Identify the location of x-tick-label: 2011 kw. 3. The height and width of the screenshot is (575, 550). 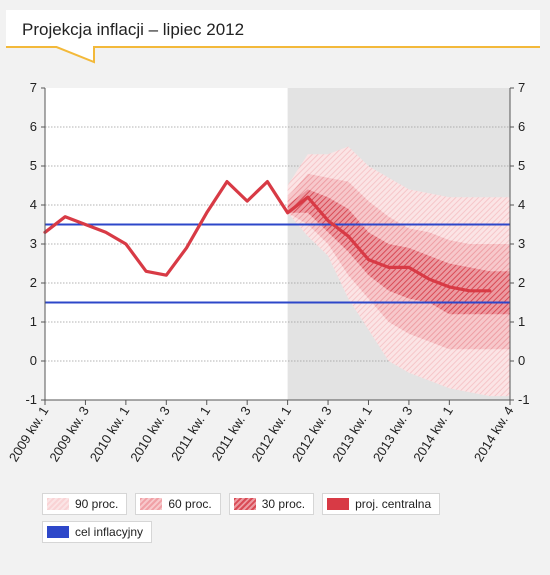
(231, 434).